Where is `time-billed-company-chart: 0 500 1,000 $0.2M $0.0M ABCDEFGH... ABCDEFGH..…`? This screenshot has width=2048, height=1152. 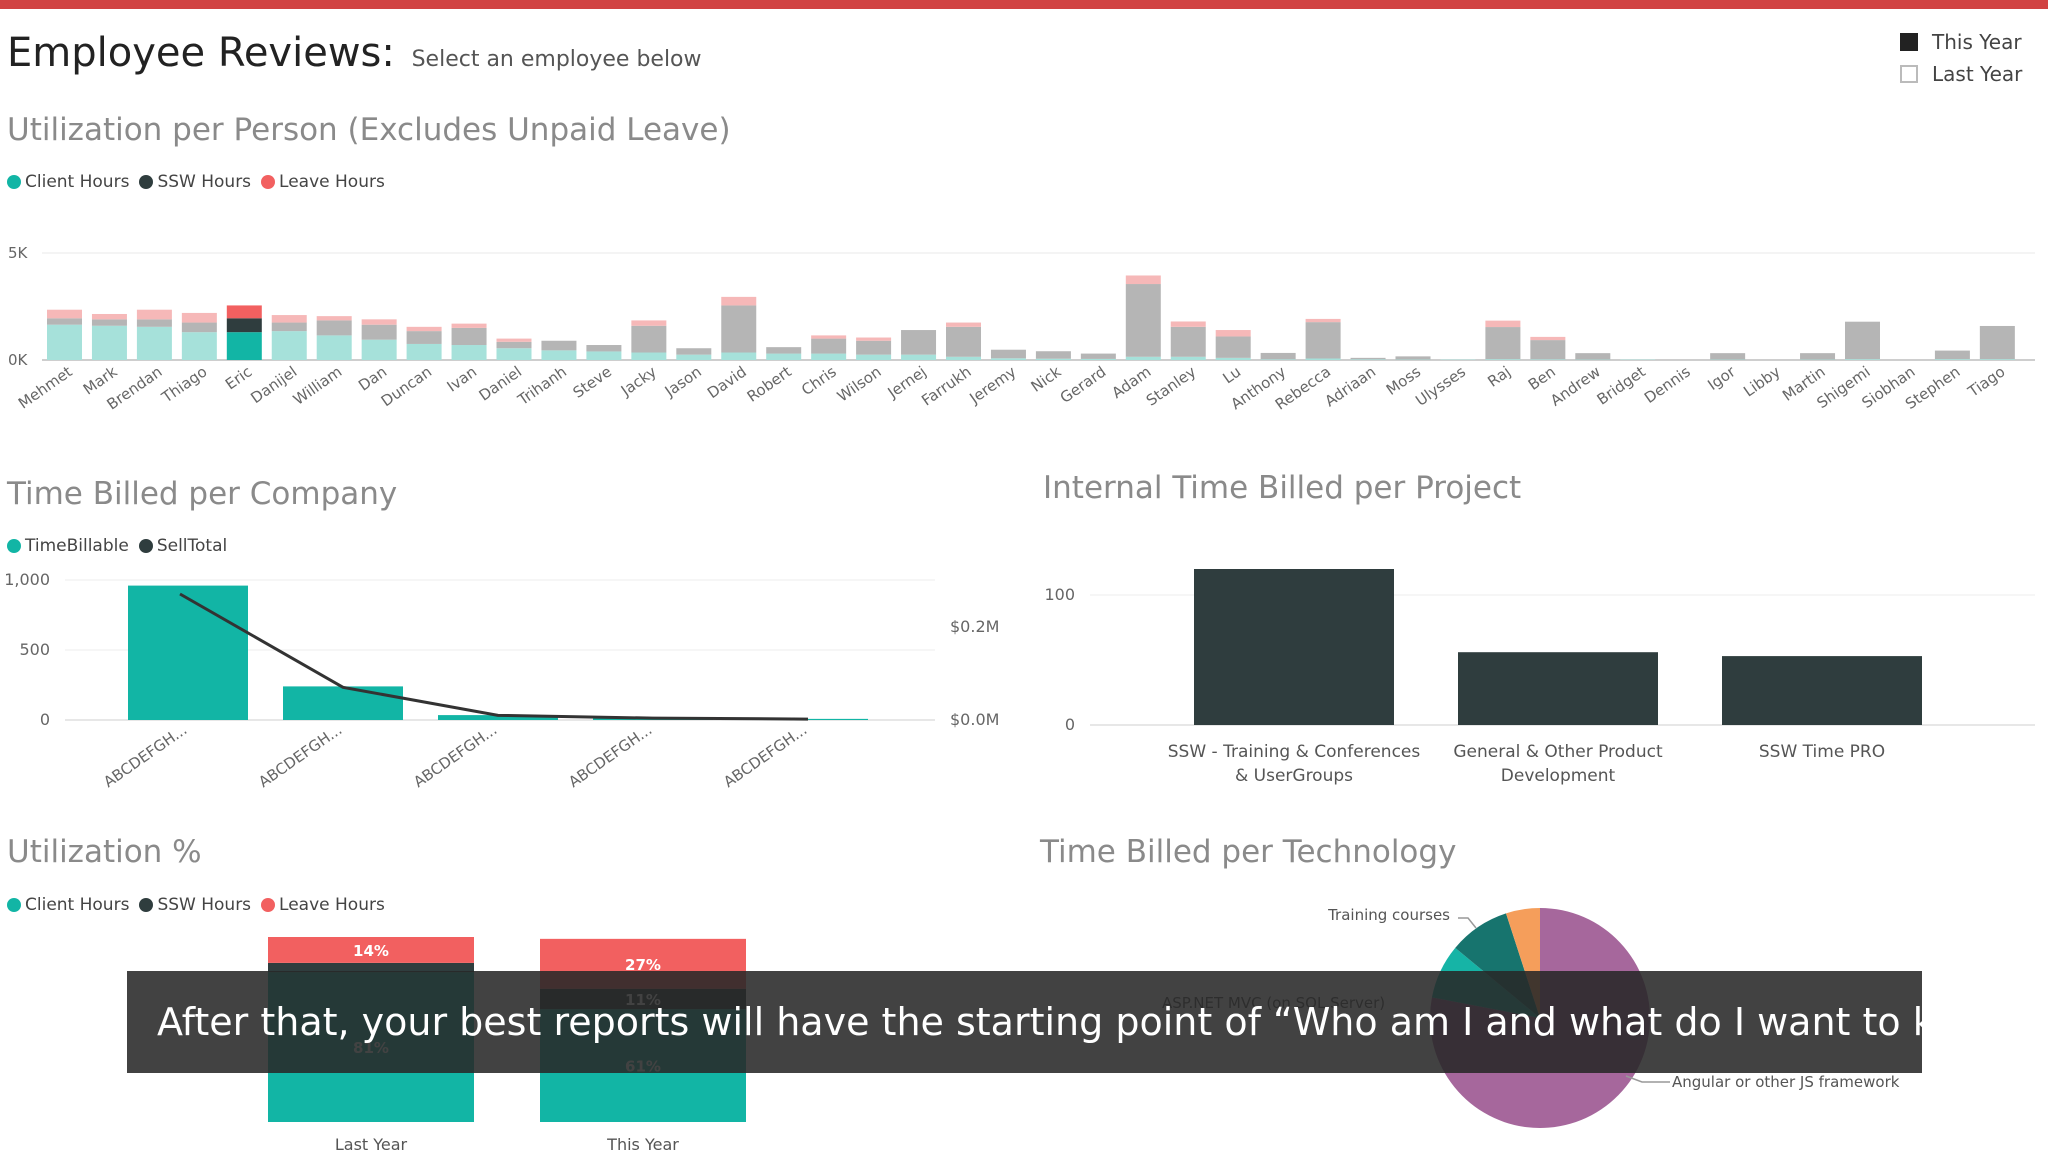 time-billed-company-chart: 0 500 1,000 $0.2M $0.0M ABCDEFGH... ABCDEFGH..… is located at coordinates (510, 685).